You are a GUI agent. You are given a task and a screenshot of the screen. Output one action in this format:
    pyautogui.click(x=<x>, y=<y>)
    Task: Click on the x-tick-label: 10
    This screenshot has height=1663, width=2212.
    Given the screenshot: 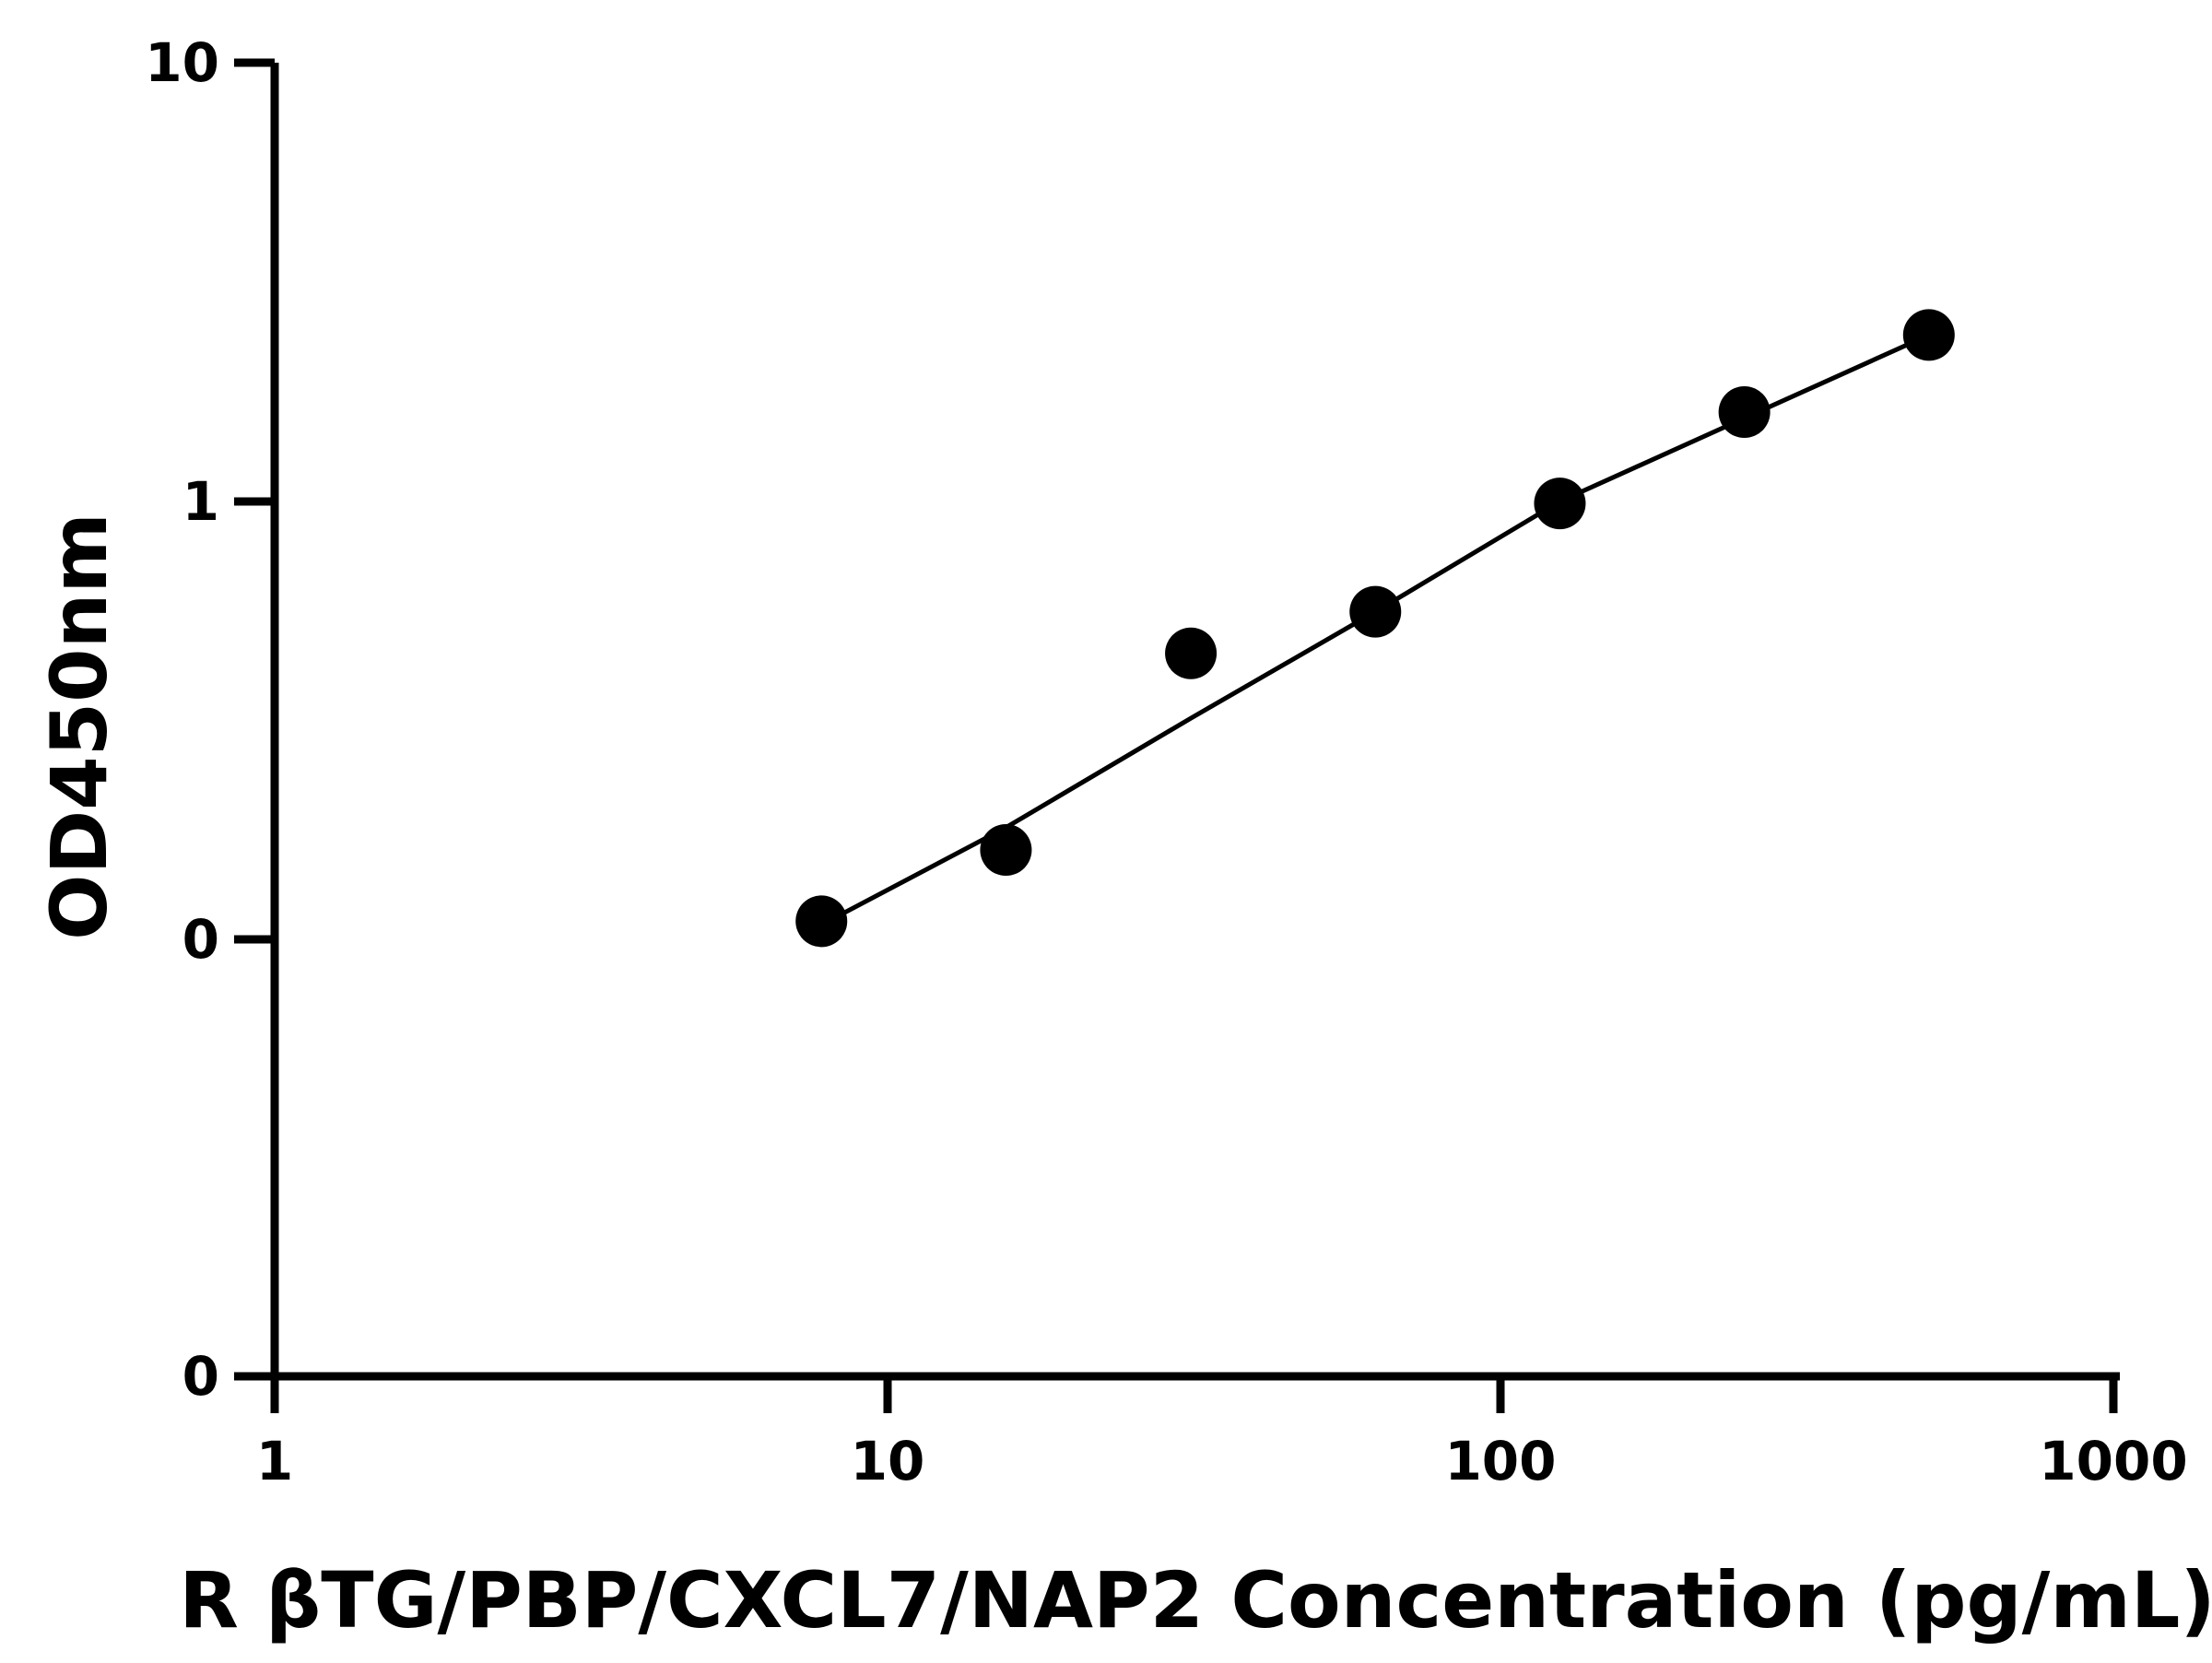 What is the action you would take?
    pyautogui.click(x=888, y=1461)
    